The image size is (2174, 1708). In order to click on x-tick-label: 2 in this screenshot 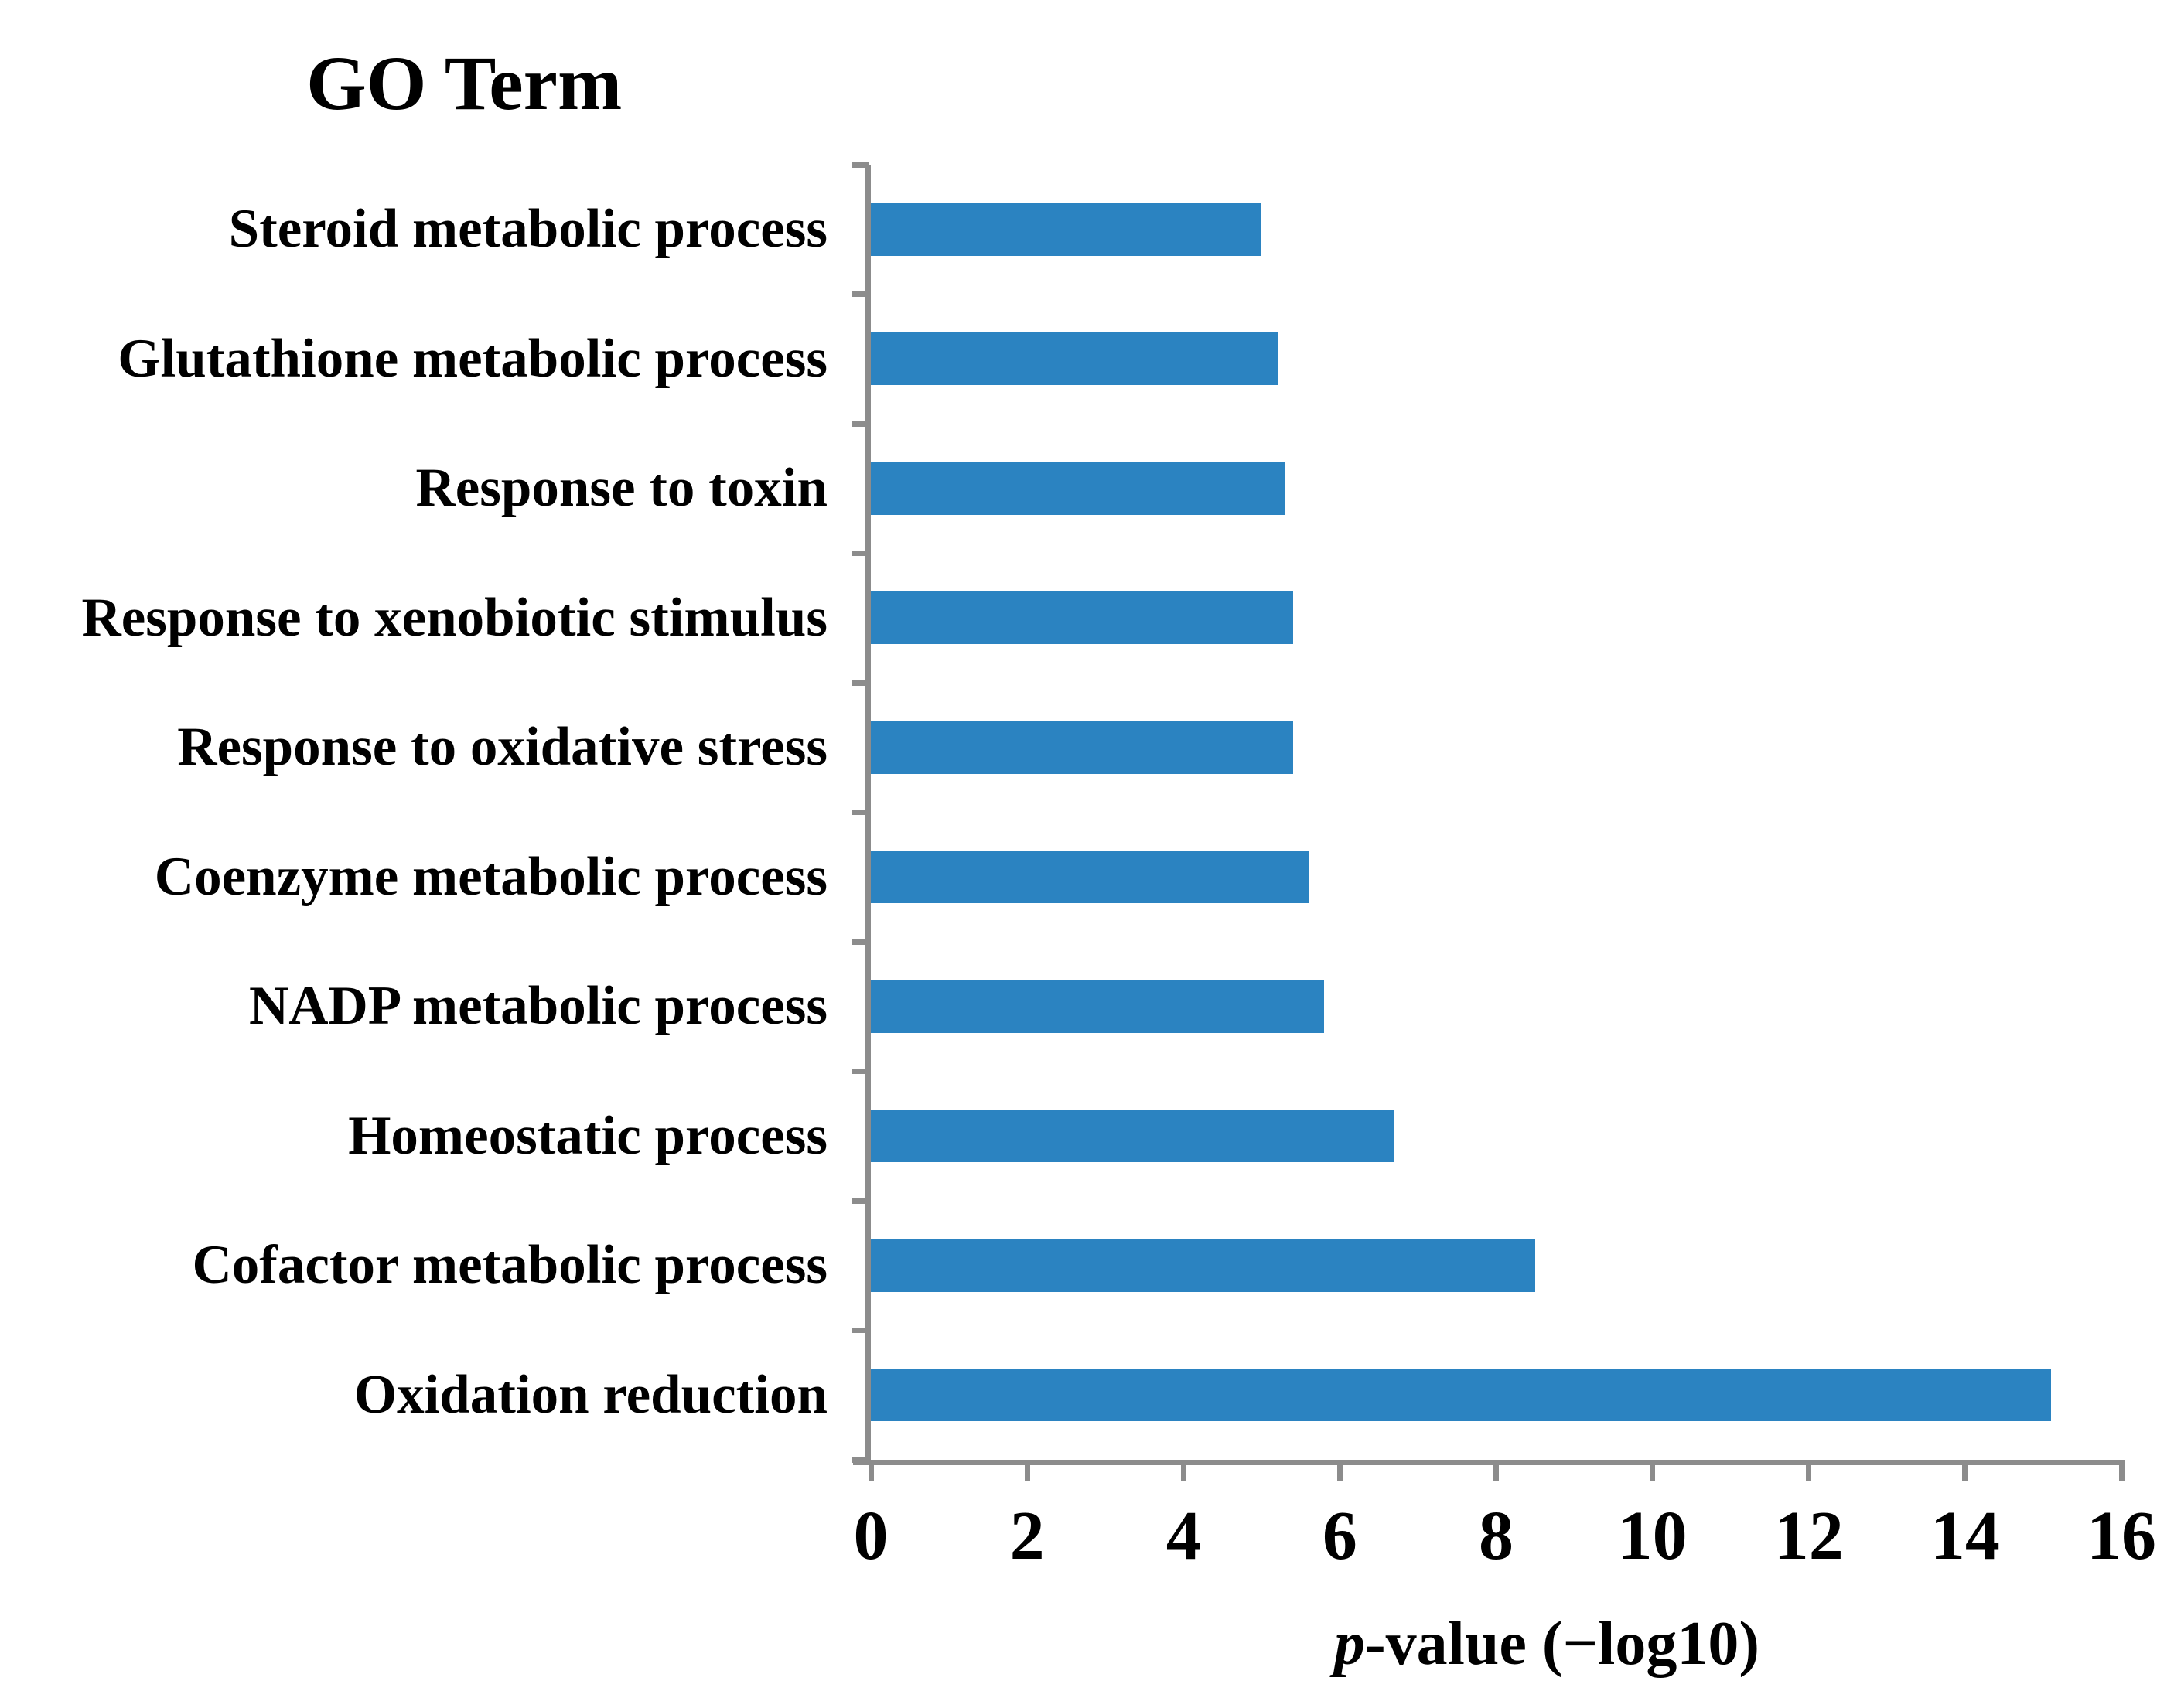, I will do `click(1027, 1536)`.